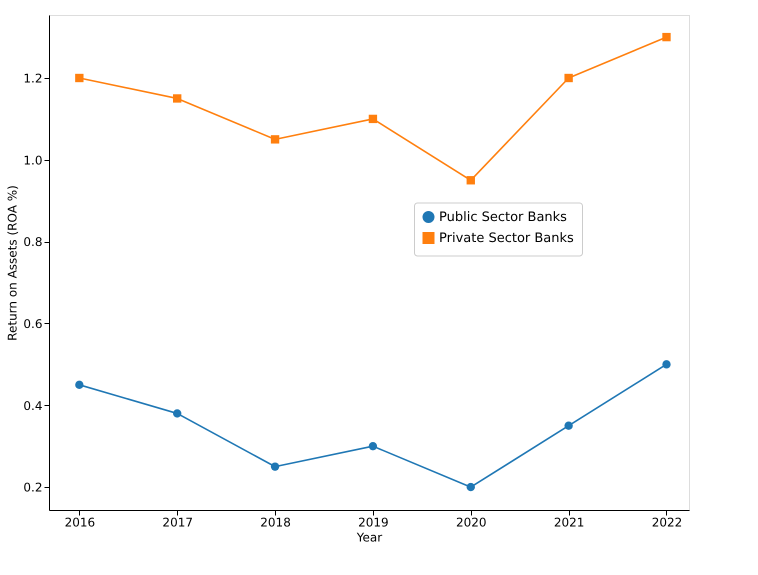 This screenshot has height=575, width=758. I want to click on y-tick-label: 0.8, so click(32, 242).